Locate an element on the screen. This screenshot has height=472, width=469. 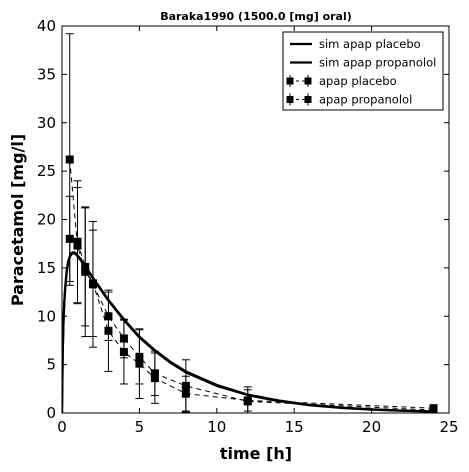
legend-item: apap propanolol is located at coordinates (349, 100).